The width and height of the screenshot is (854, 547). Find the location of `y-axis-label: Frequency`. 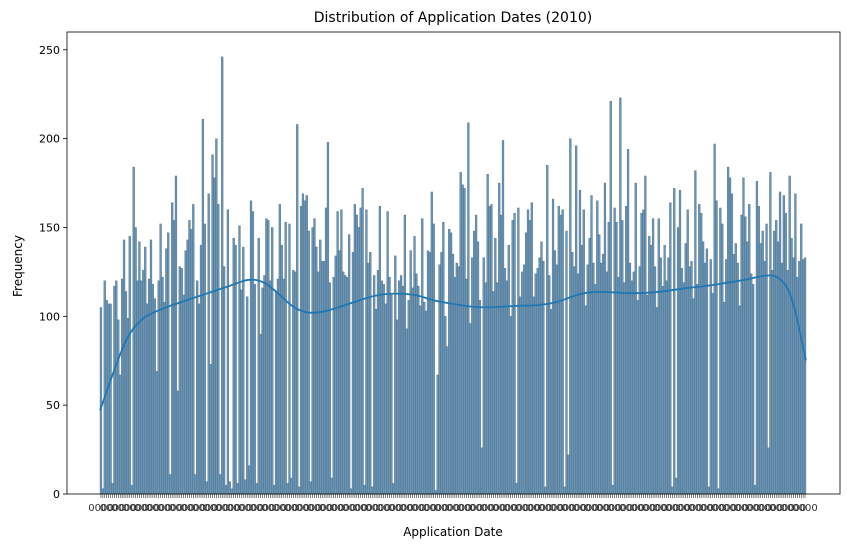

y-axis-label: Frequency is located at coordinates (18, 266).